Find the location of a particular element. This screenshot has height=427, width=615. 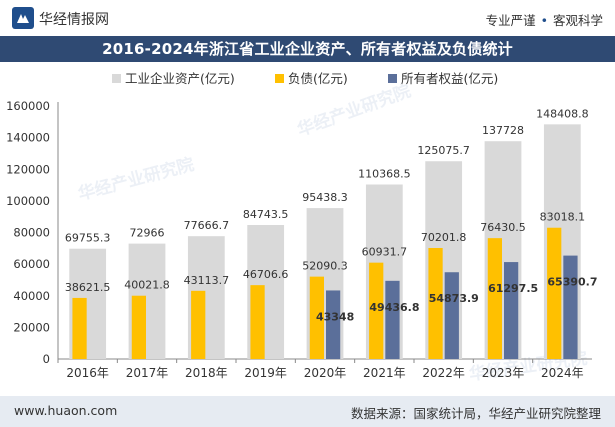

legend-label-assets: 工业企业资产(亿元) is located at coordinates (180, 78).